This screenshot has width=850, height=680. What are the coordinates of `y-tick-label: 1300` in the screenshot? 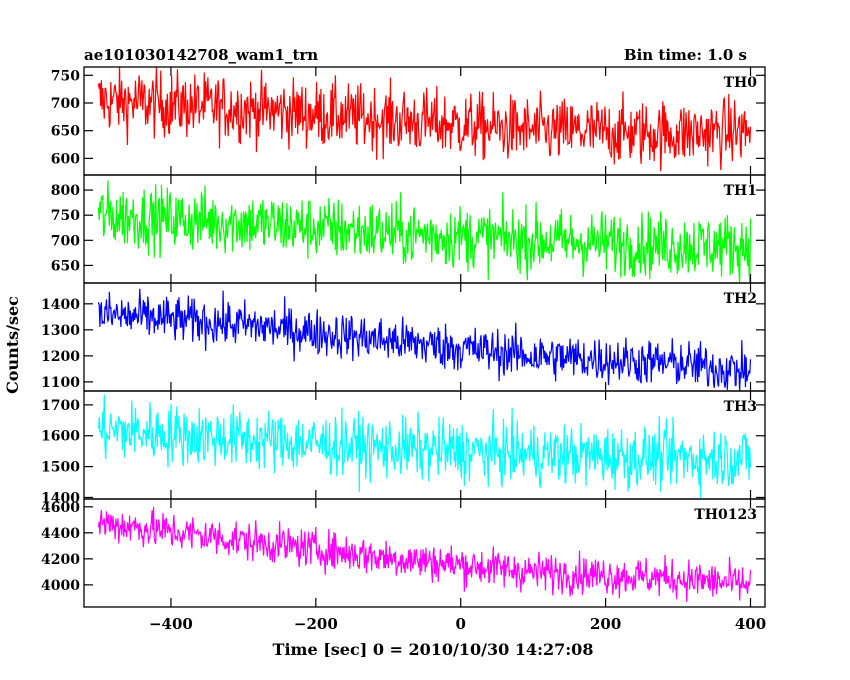 It's located at (60, 331).